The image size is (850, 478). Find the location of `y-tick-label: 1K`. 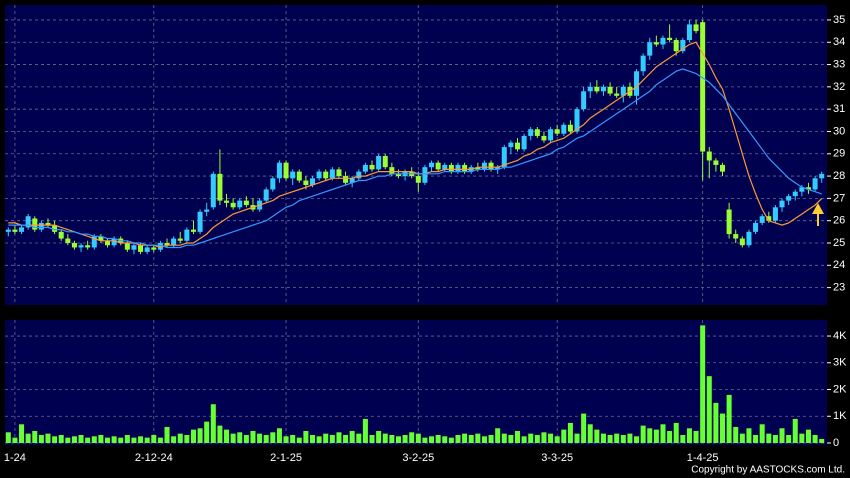

y-tick-label: 1K is located at coordinates (840, 416).